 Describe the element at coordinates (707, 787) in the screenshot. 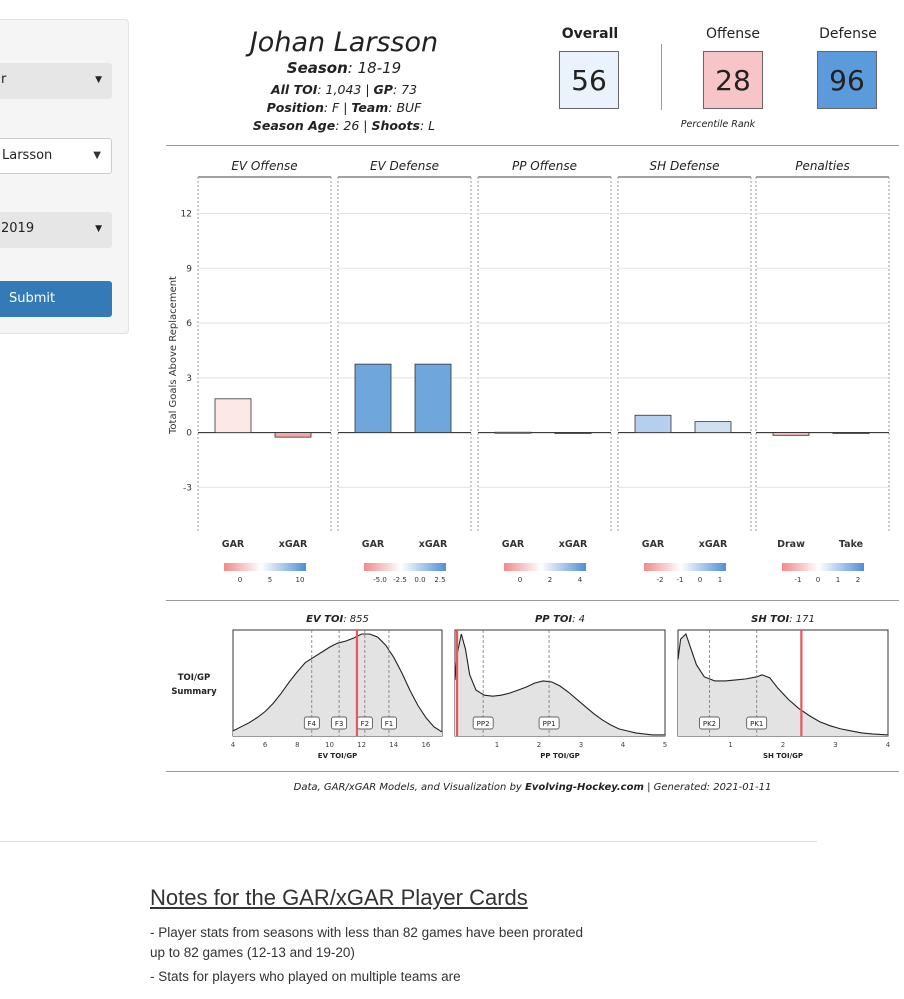

I see `credit-suffix: | Generated: 2021-01-11` at that location.